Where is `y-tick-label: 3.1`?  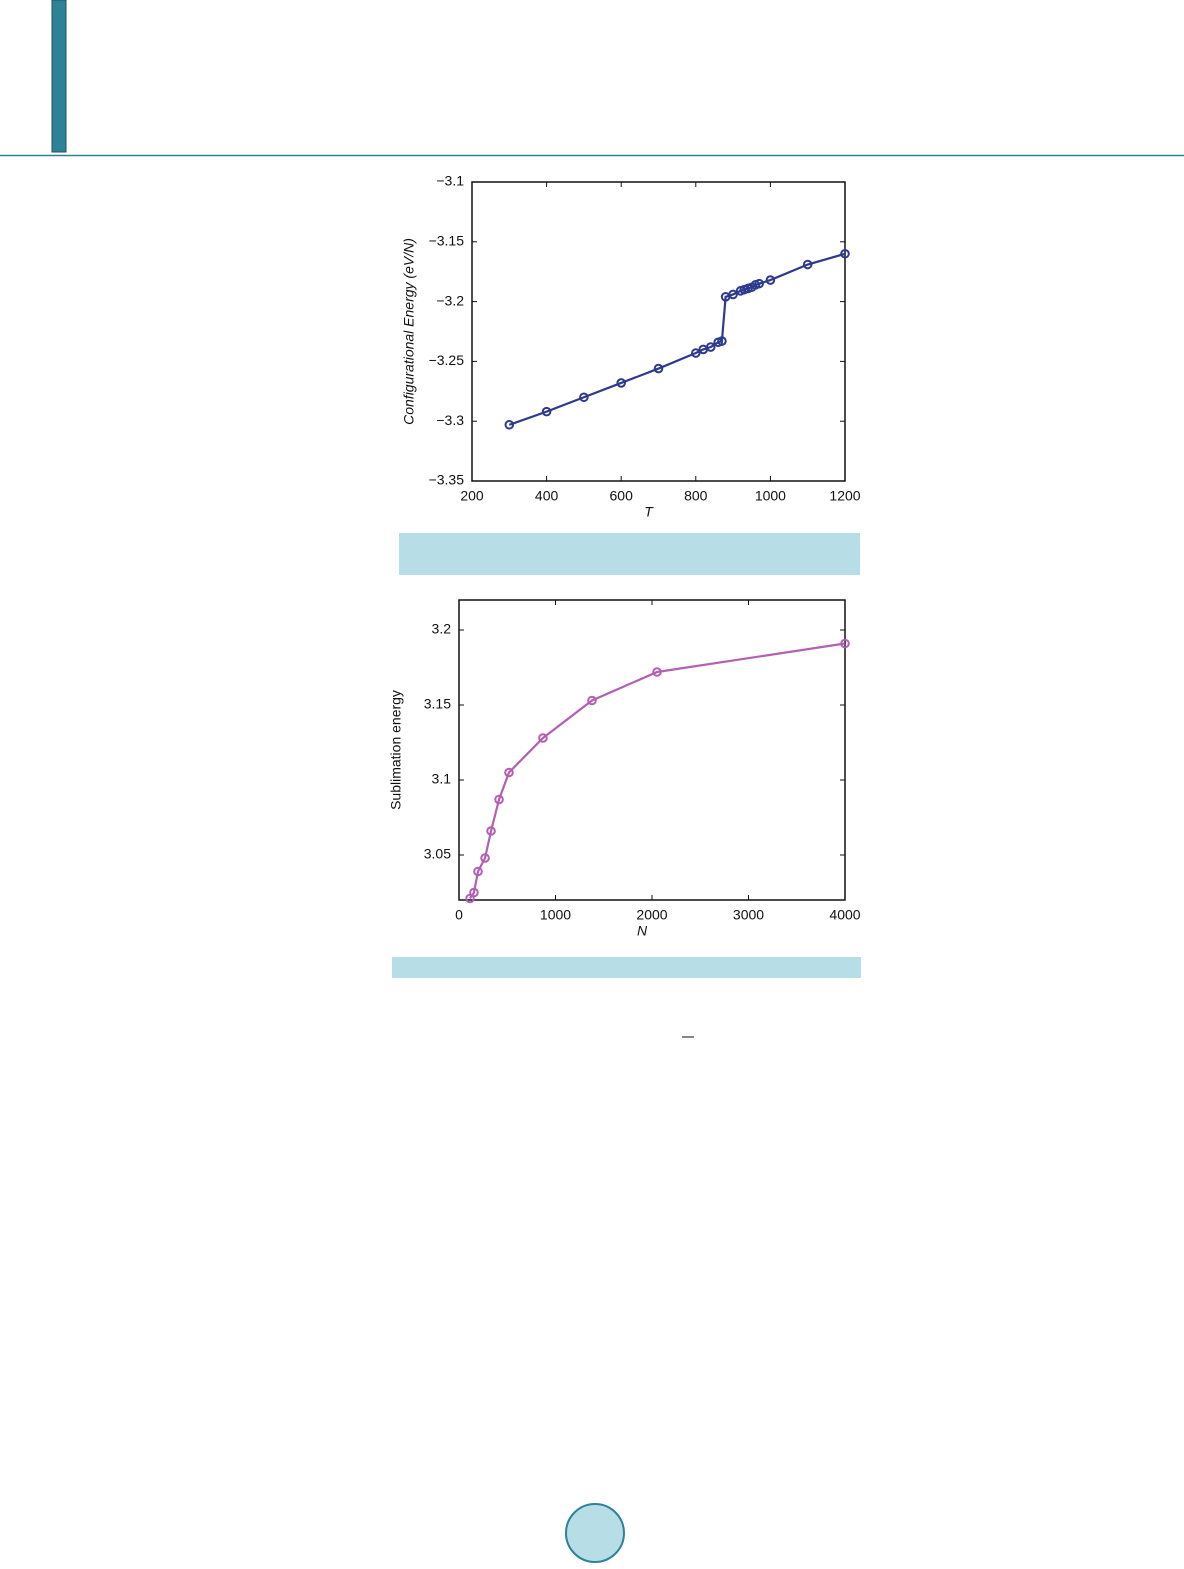 y-tick-label: 3.1 is located at coordinates (442, 779).